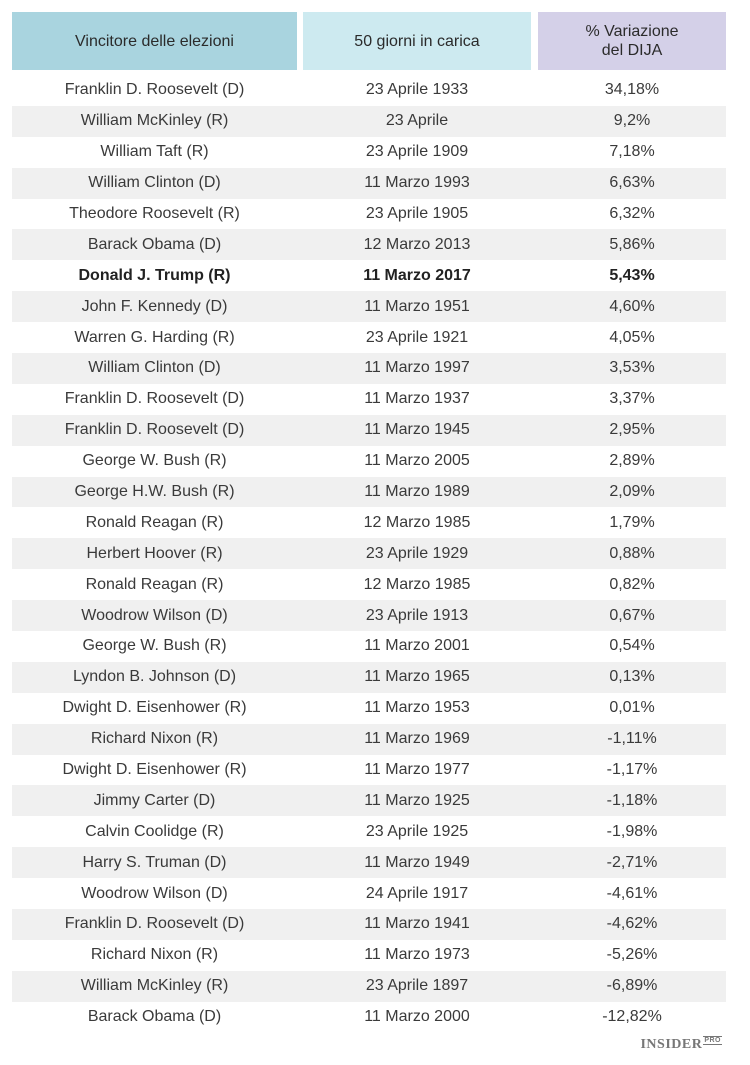  What do you see at coordinates (369, 275) in the screenshot?
I see `table-row: Donald J. Trump (R) 11 Marzo 2017 5,43%` at bounding box center [369, 275].